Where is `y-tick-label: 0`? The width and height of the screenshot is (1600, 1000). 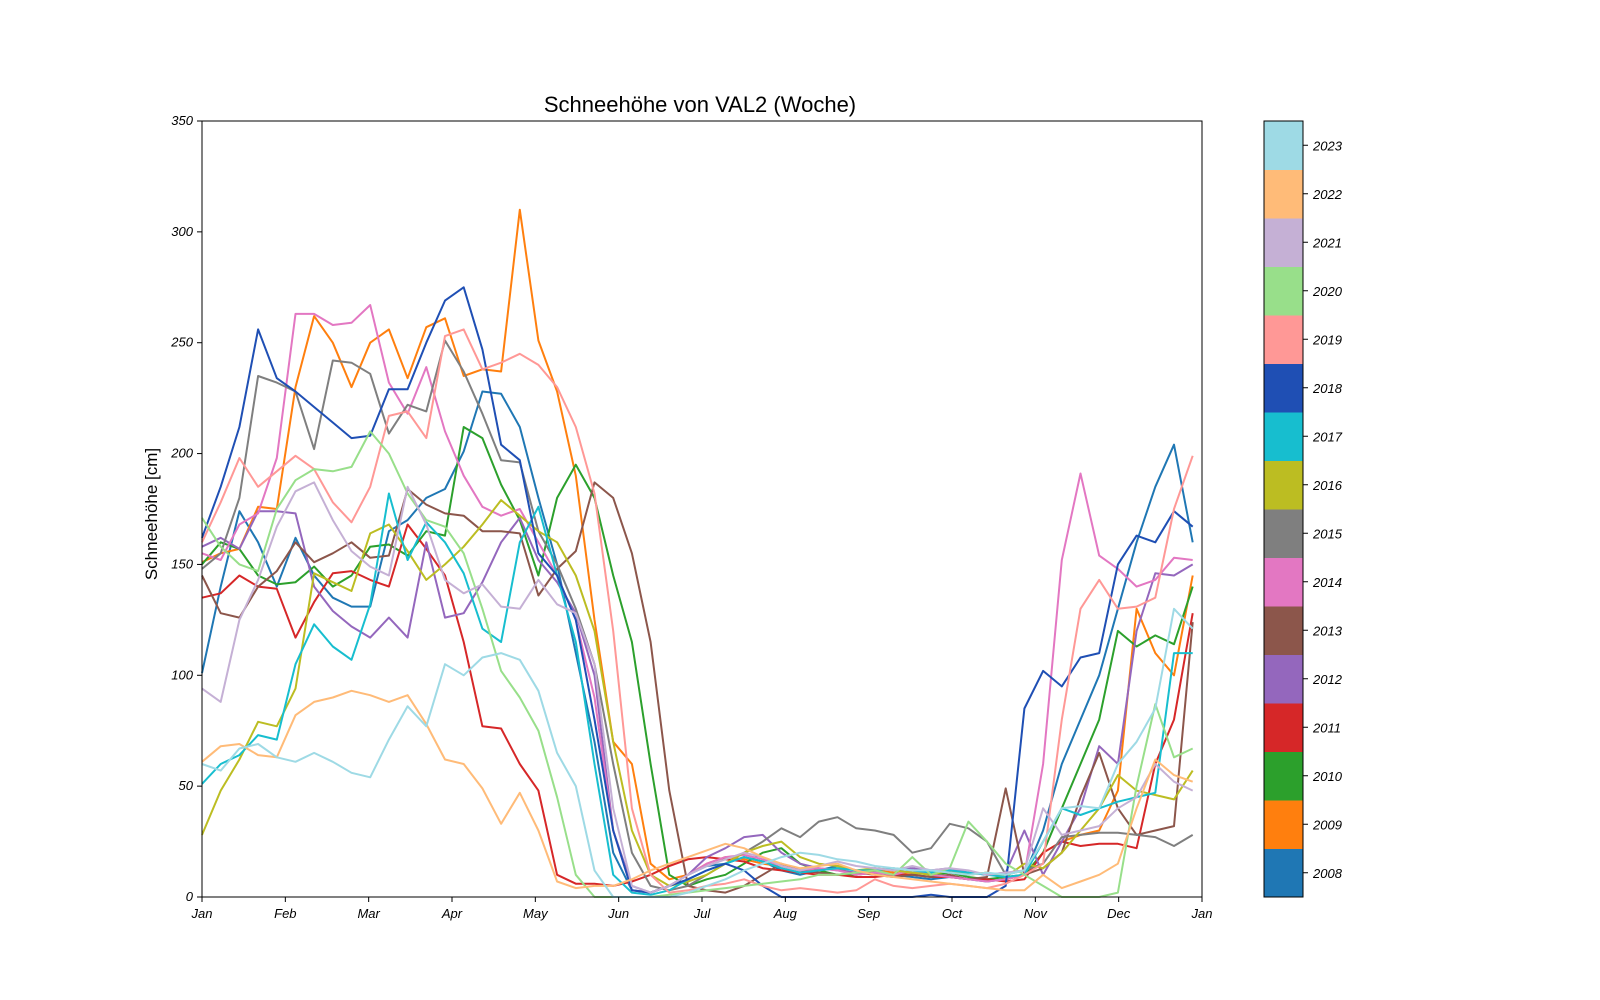
y-tick-label: 0 is located at coordinates (190, 896).